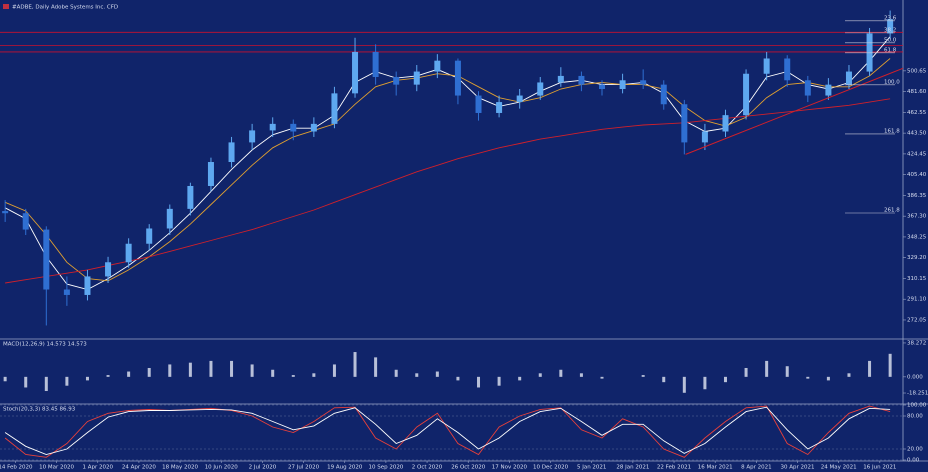  What do you see at coordinates (304, 468) in the screenshot?
I see `x-tick-label: 27 Jul 2020` at bounding box center [304, 468].